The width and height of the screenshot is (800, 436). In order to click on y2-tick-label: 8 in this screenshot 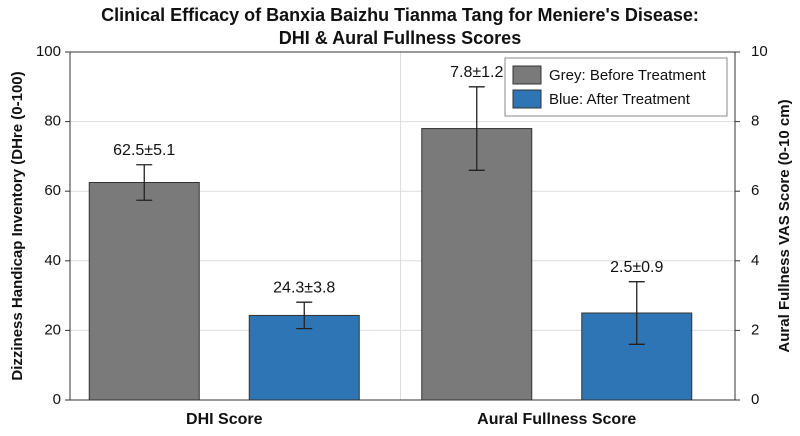, I will do `click(755, 121)`.